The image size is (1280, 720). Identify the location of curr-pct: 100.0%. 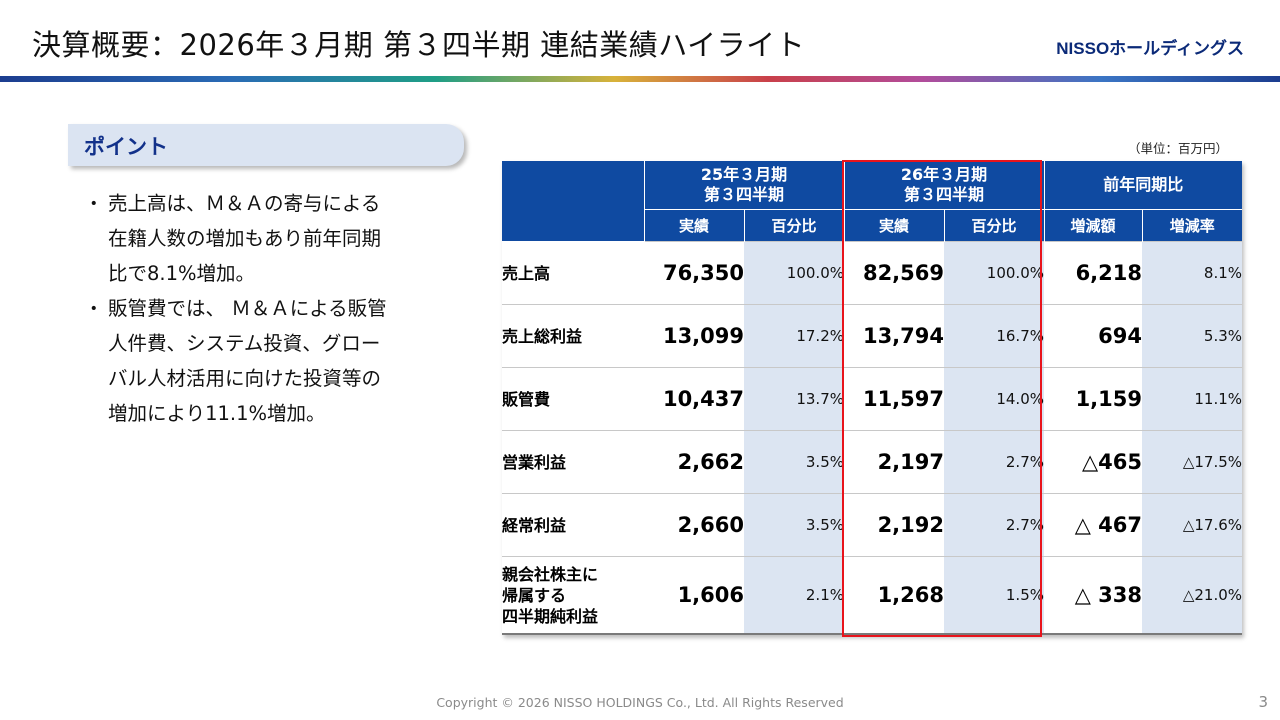
(994, 273).